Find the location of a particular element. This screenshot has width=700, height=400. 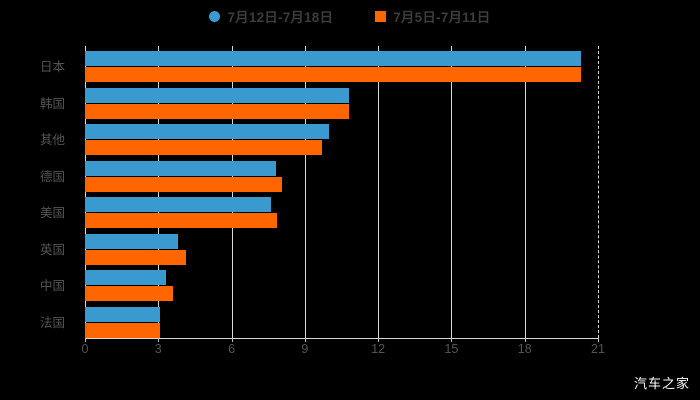

x-axis-tick-label: 6 is located at coordinates (232, 349).